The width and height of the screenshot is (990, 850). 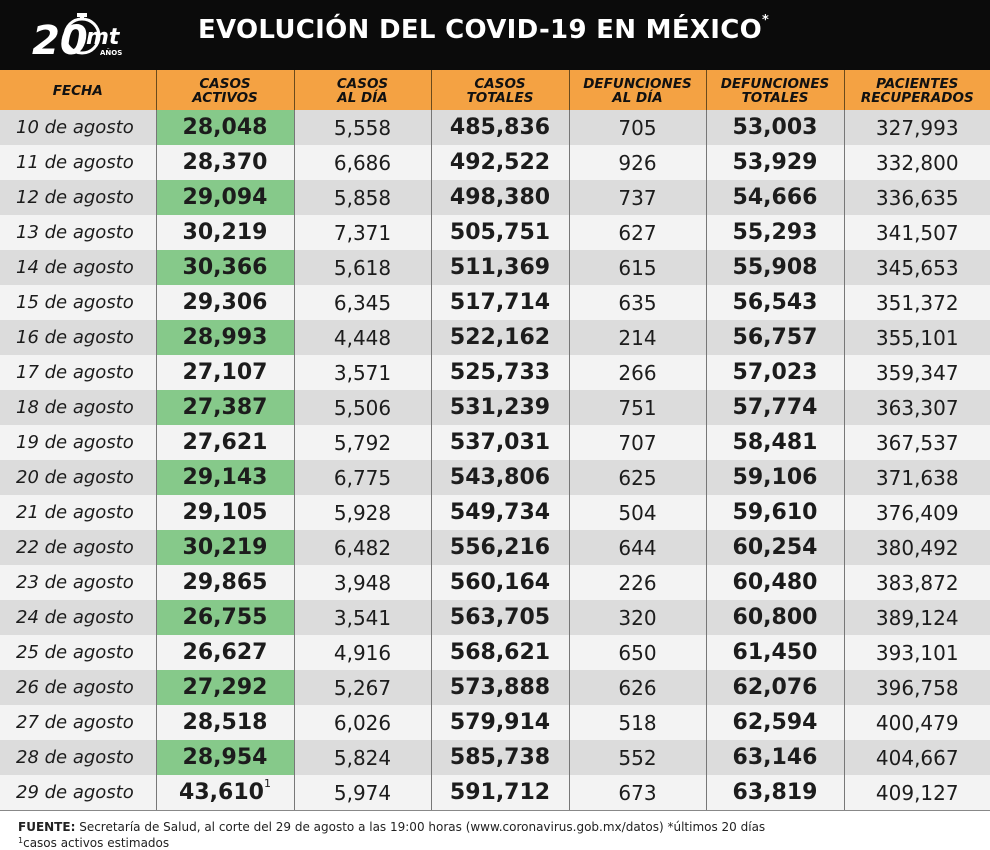 I want to click on cell-pacientes-recuperados: 341,507, so click(x=917, y=232).